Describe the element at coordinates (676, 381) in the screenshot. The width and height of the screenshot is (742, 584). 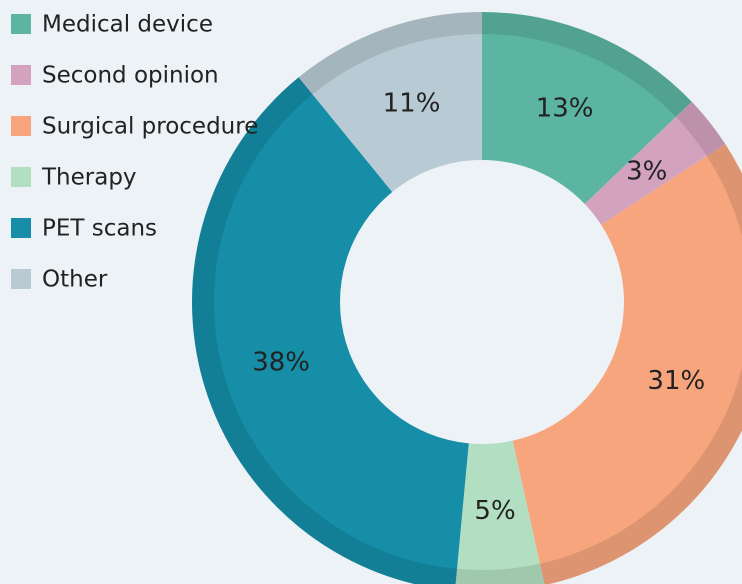
I see `value-label: 31%` at that location.